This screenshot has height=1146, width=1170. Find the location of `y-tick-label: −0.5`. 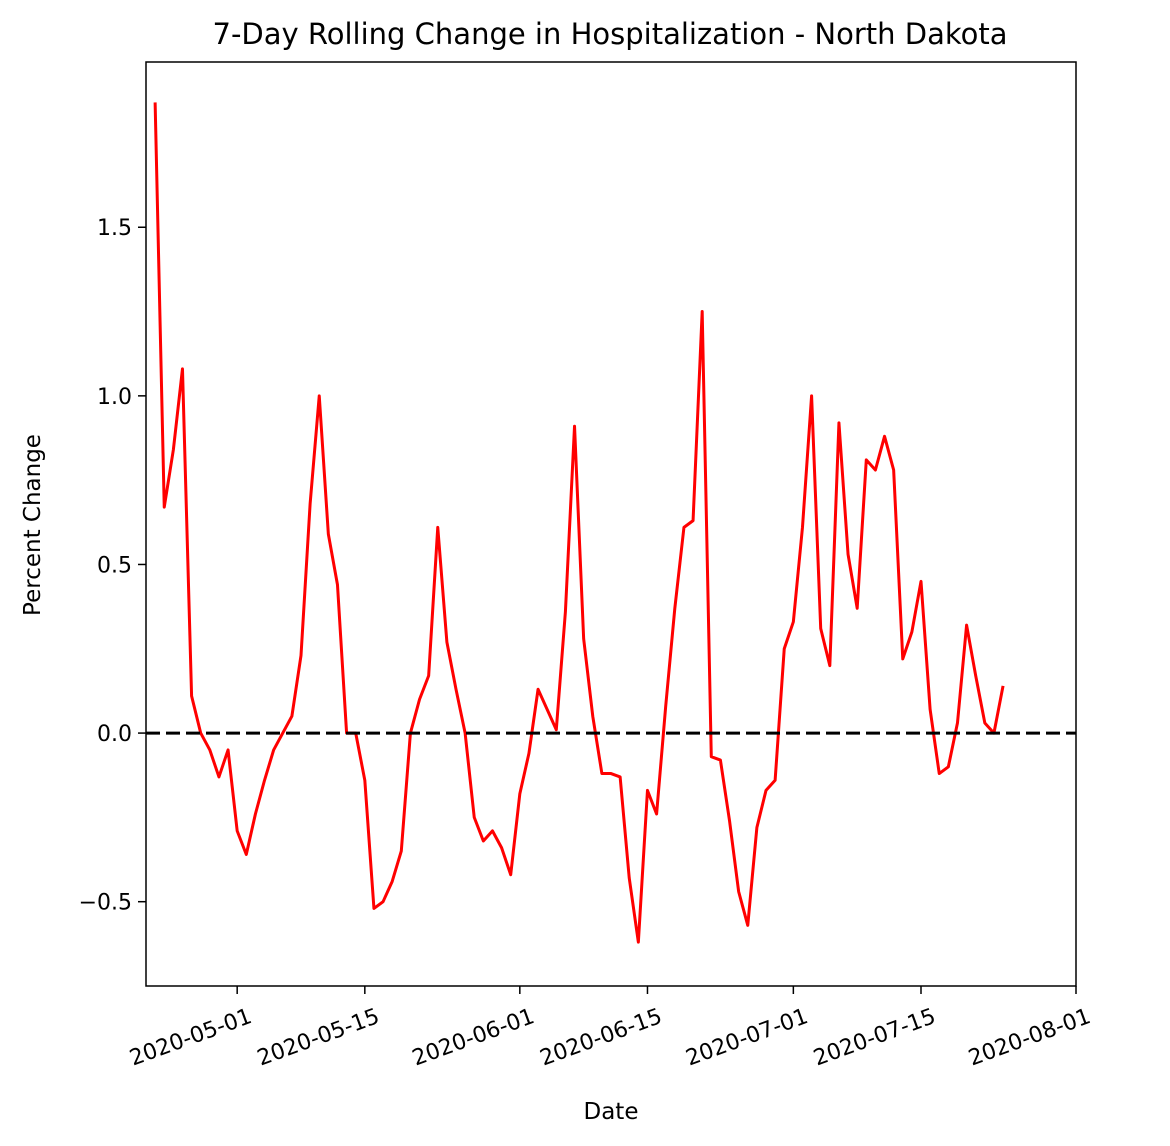

y-tick-label: −0.5 is located at coordinates (105, 903).